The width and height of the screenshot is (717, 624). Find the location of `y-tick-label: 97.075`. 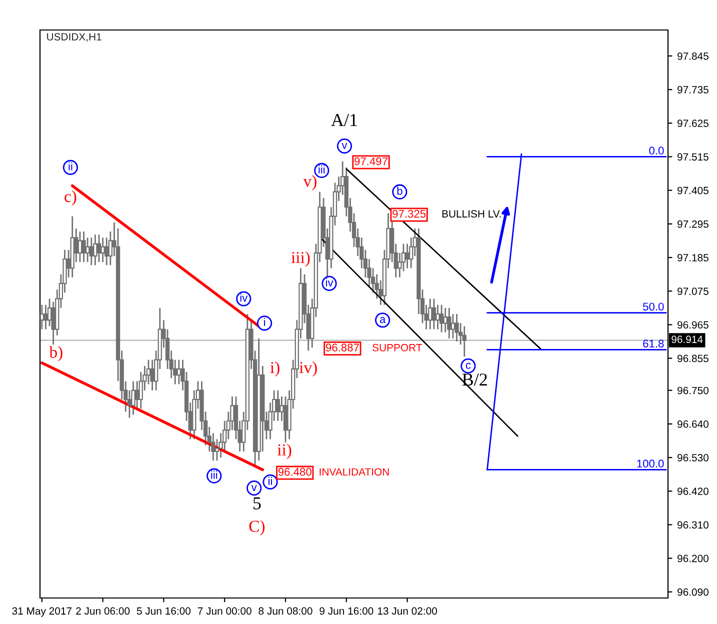

y-tick-label: 97.075 is located at coordinates (693, 291).